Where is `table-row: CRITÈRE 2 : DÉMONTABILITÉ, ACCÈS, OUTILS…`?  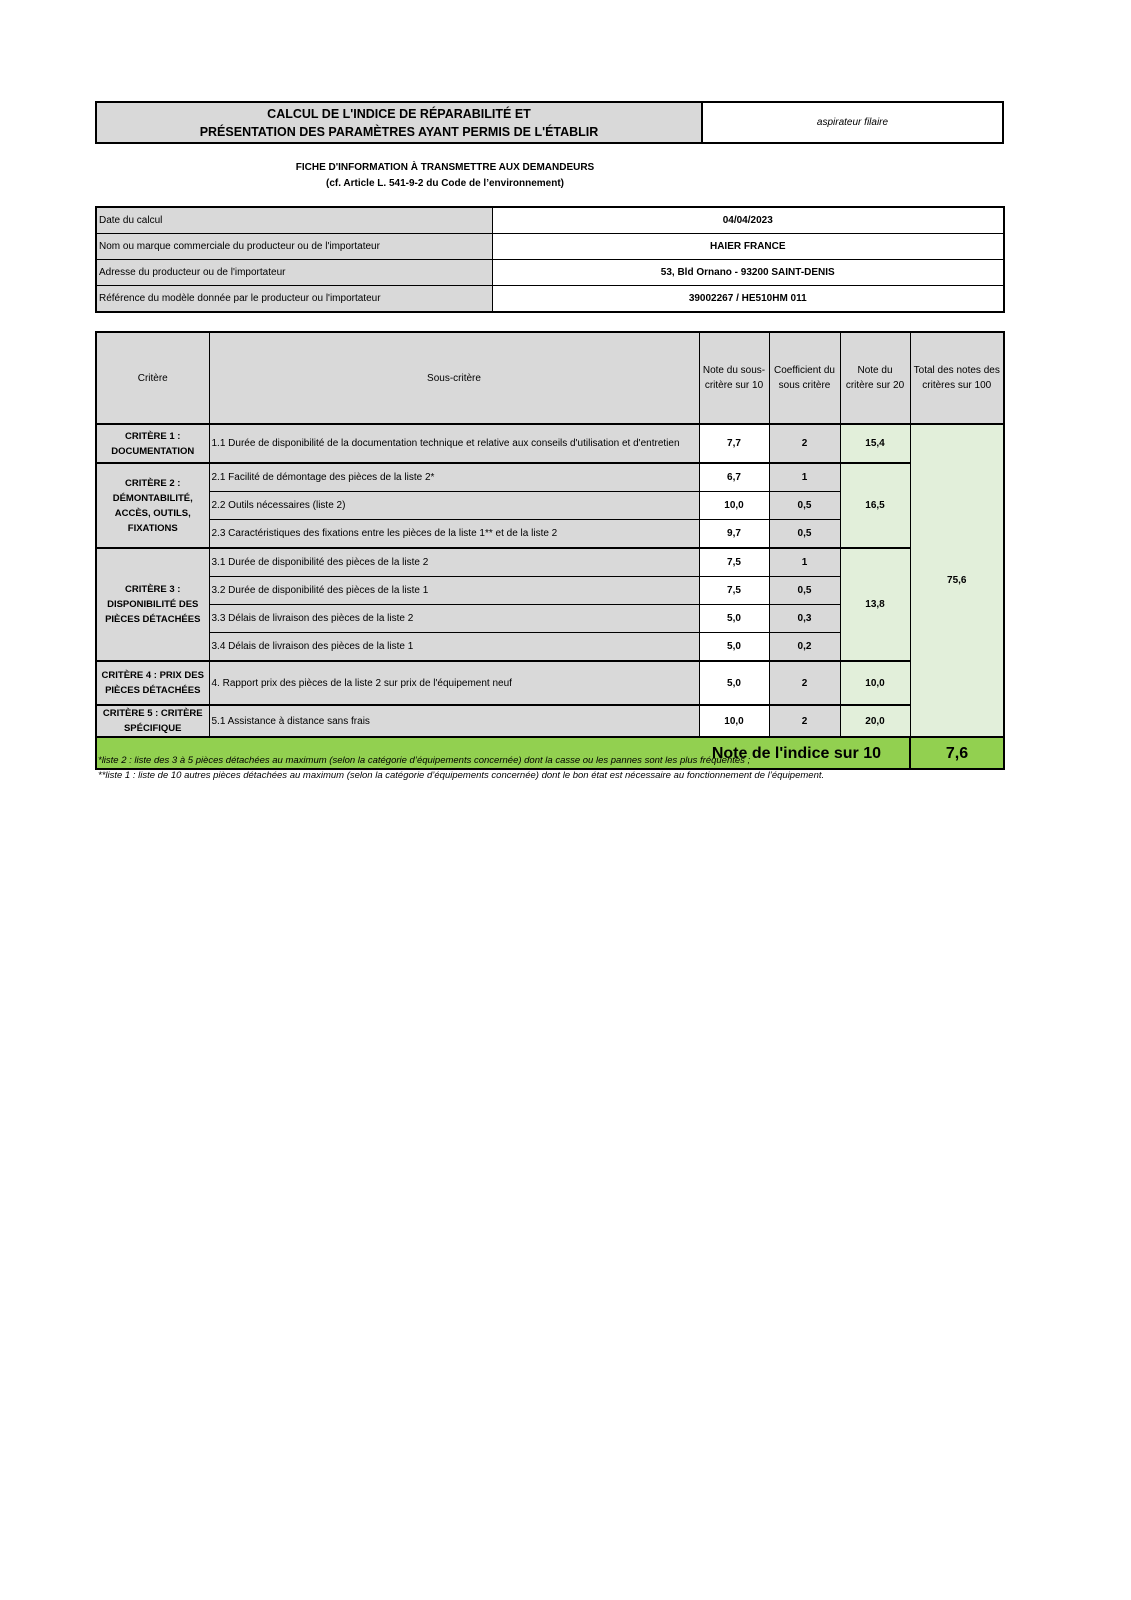
table-row: CRITÈRE 2 : DÉMONTABILITÉ, ACCÈS, OUTILS… is located at coordinates (549, 505).